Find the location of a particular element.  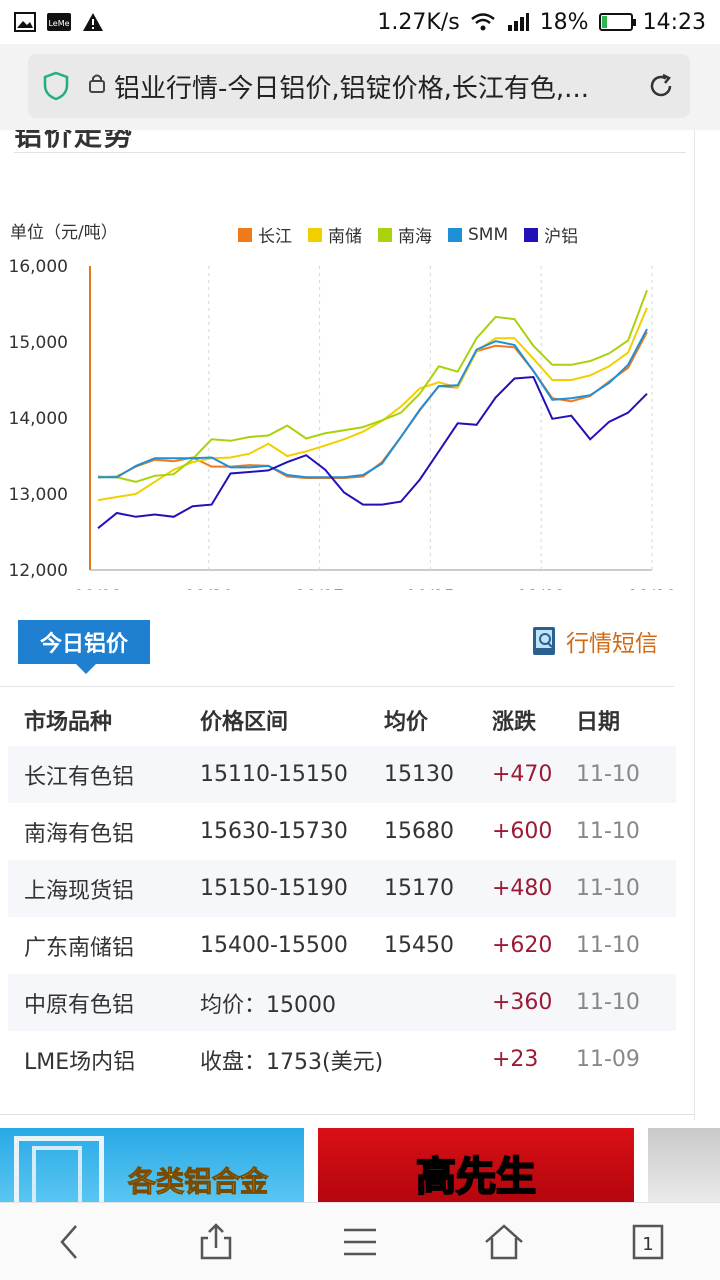

market-cell: LME场内铝 is located at coordinates (80, 1062).